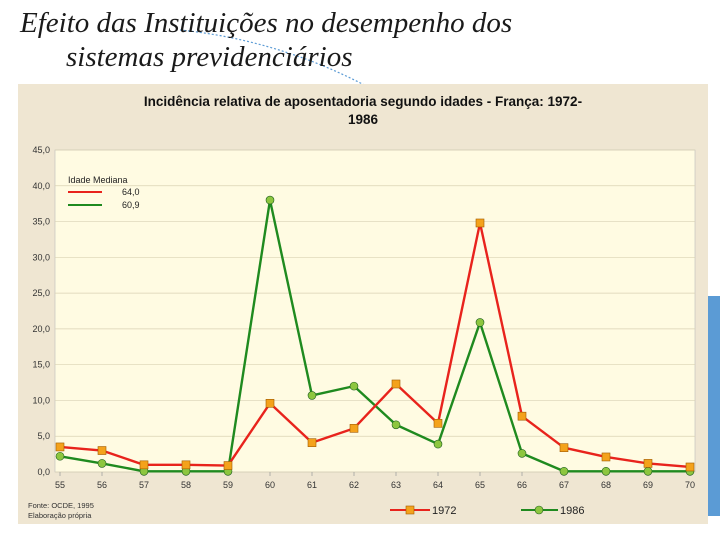 The height and width of the screenshot is (540, 720). What do you see at coordinates (104, 192) in the screenshot?
I see `legend-inset: Idade Mediana 64,0 60,9` at bounding box center [104, 192].